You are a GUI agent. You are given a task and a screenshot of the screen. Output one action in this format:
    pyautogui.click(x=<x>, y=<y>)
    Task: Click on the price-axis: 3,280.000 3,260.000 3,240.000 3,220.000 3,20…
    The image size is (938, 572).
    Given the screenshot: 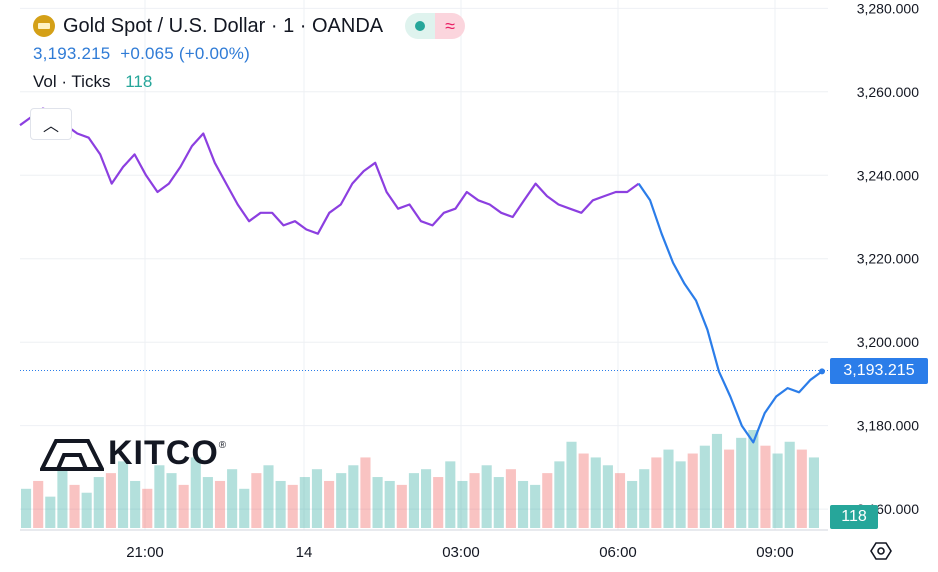 What is the action you would take?
    pyautogui.click(x=888, y=258)
    